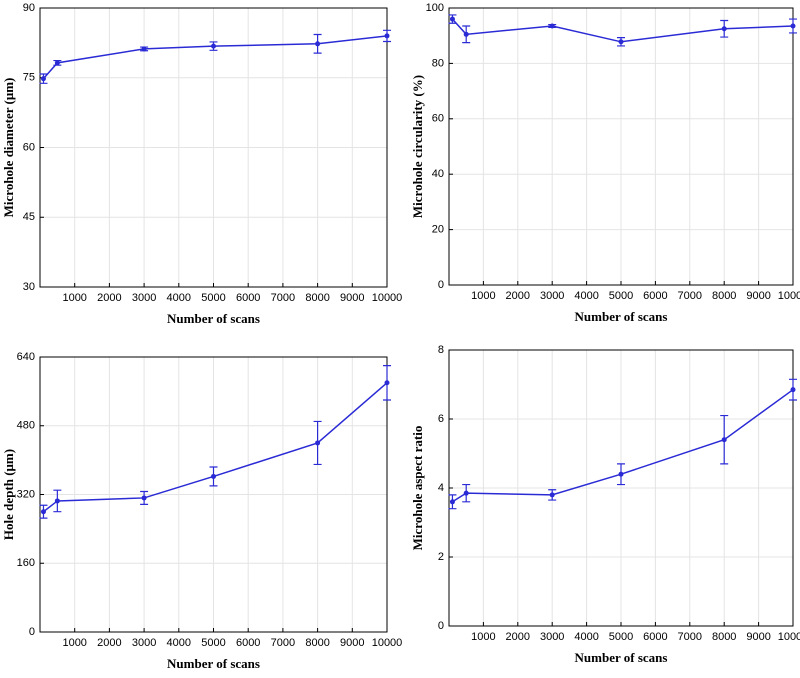 This screenshot has height=678, width=800. I want to click on y-tick-label: 75, so click(29, 78).